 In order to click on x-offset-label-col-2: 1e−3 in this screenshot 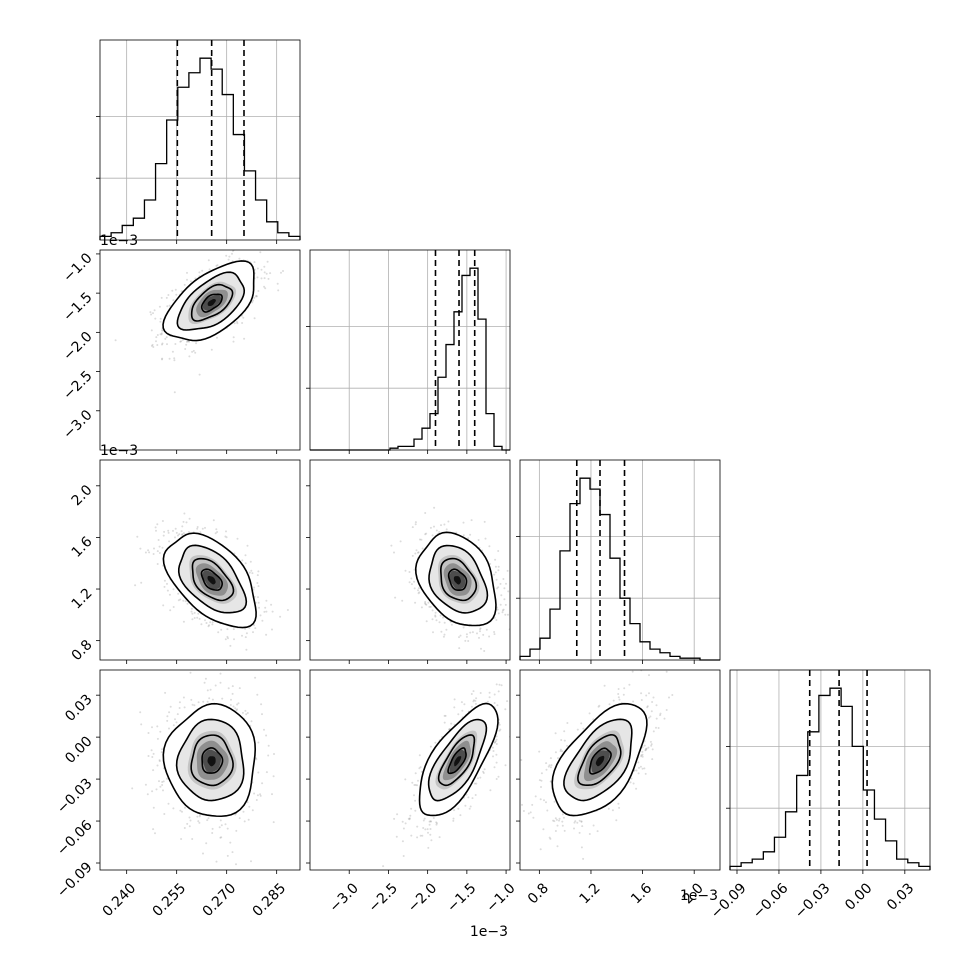, I will do `click(699, 896)`.